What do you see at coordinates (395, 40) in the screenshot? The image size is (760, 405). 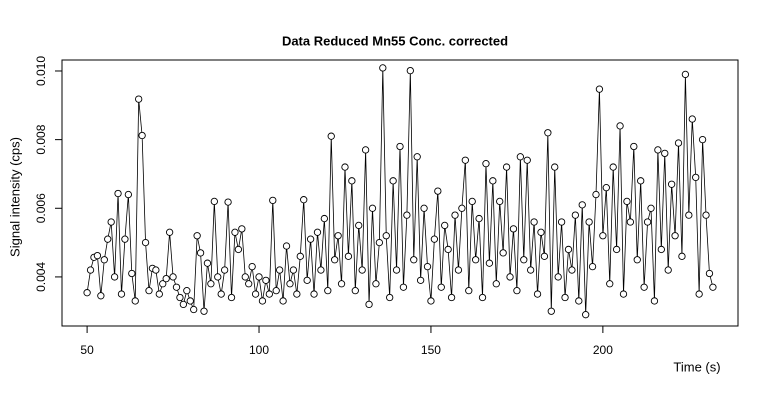 I see `chart-title: Data Reduced Mn55 Conc. corrected` at bounding box center [395, 40].